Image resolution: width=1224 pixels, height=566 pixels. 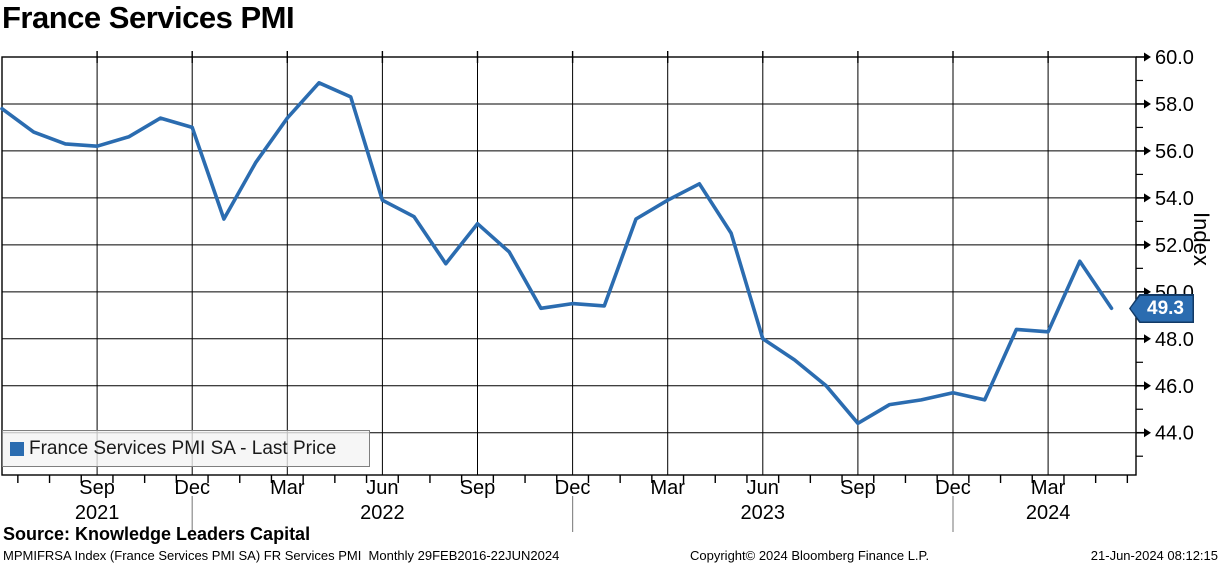 I want to click on y-tick-label: 56.0, so click(x=1174, y=152).